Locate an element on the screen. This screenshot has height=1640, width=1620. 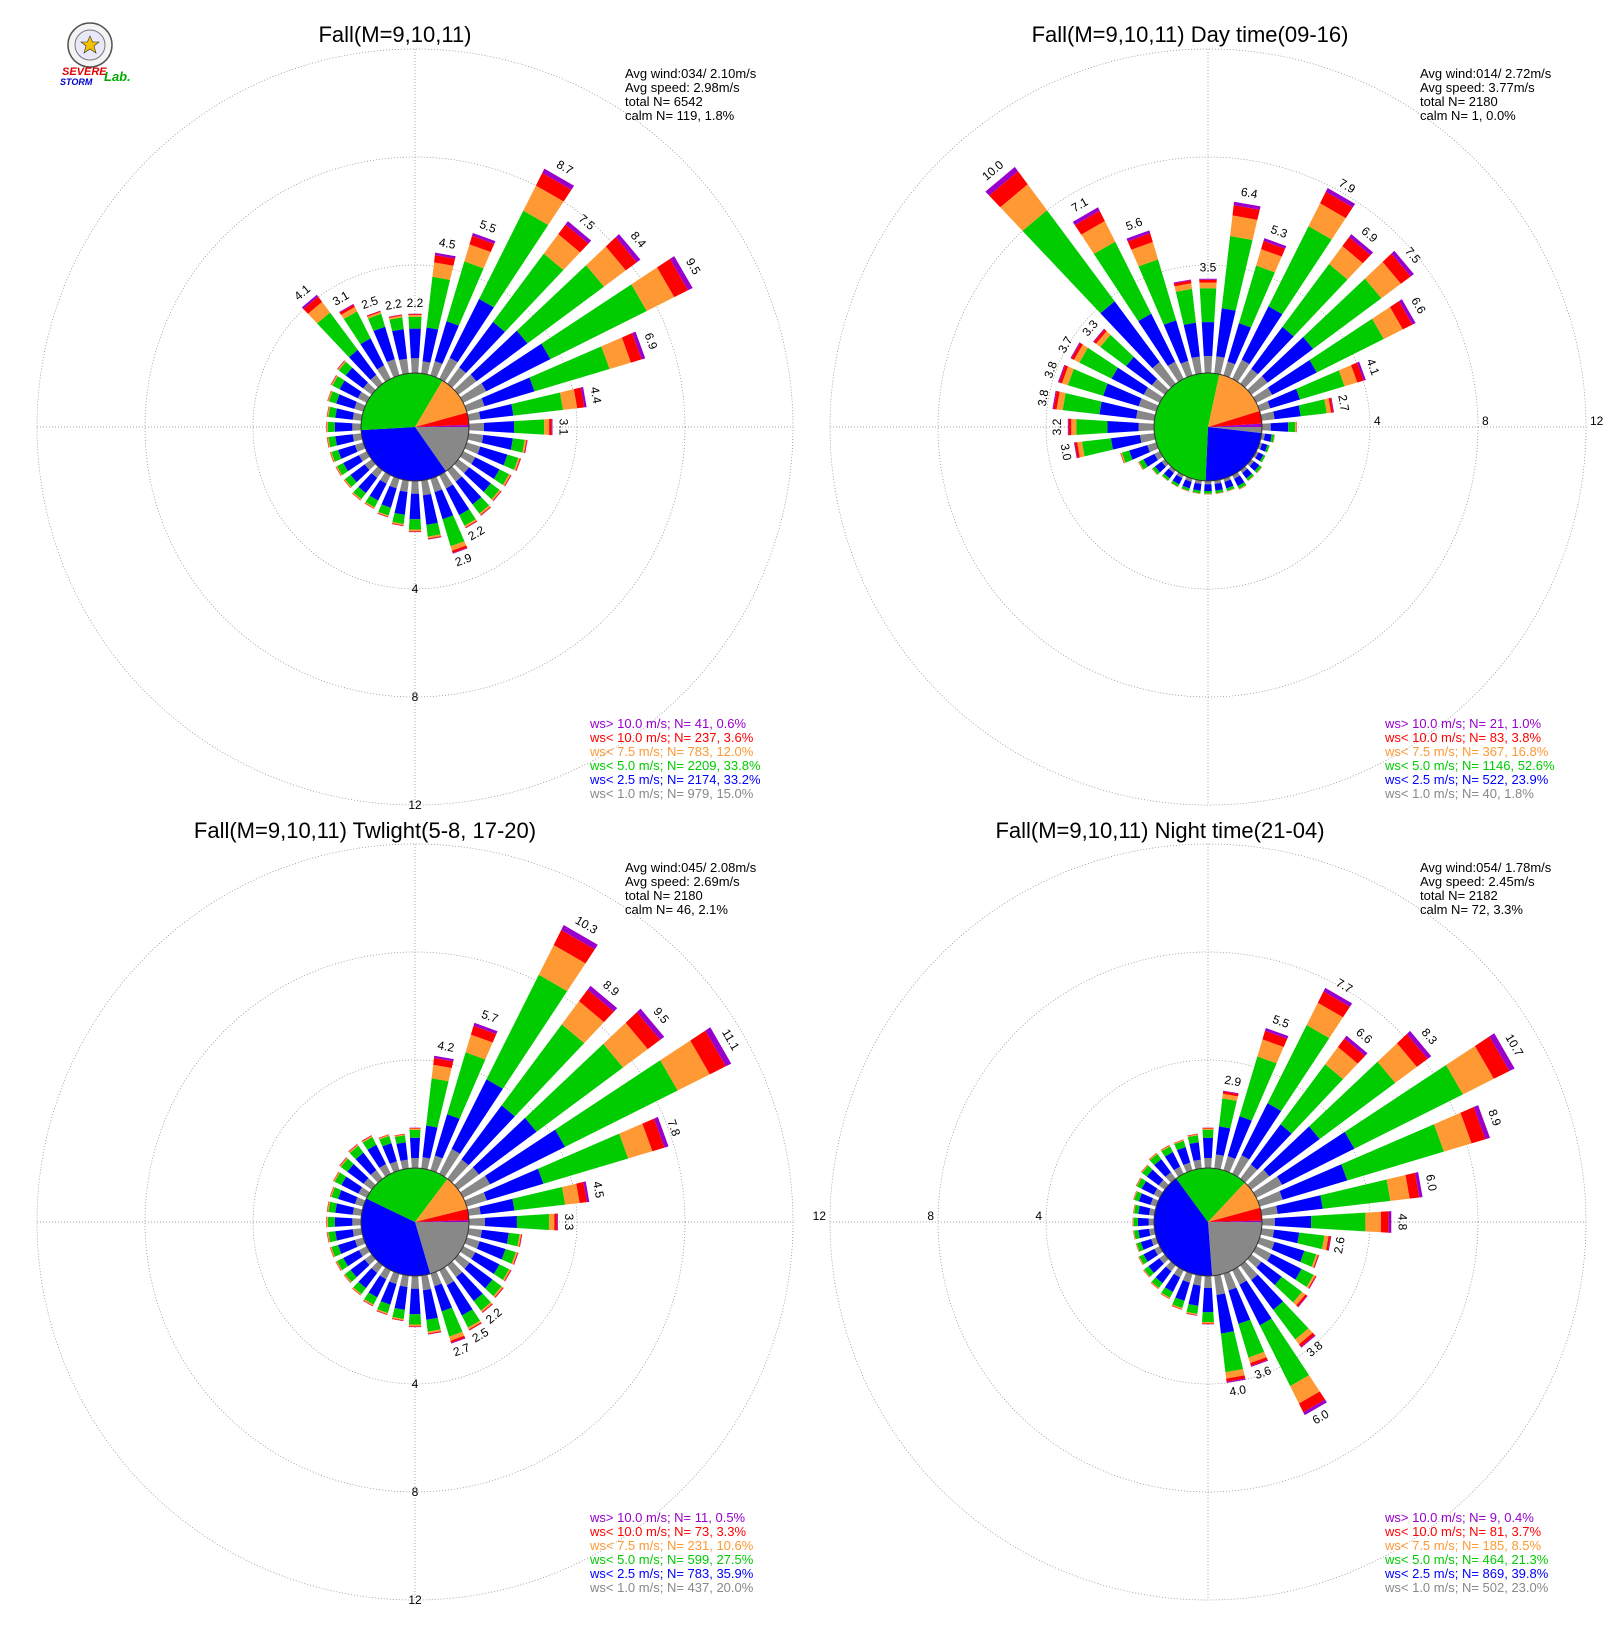
bar-label: 7.9 is located at coordinates (1347, 186).